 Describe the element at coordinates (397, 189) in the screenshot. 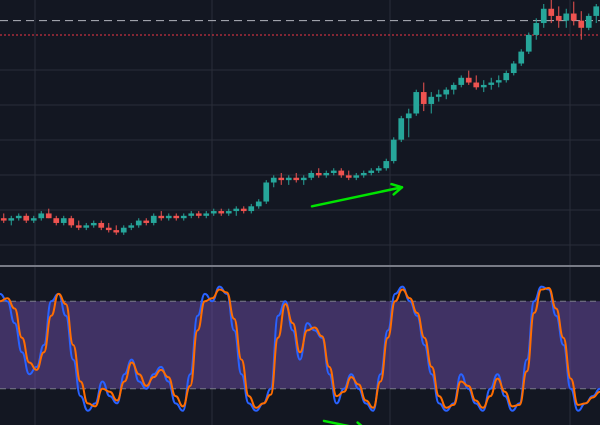

I see `price-arrow-head` at that location.